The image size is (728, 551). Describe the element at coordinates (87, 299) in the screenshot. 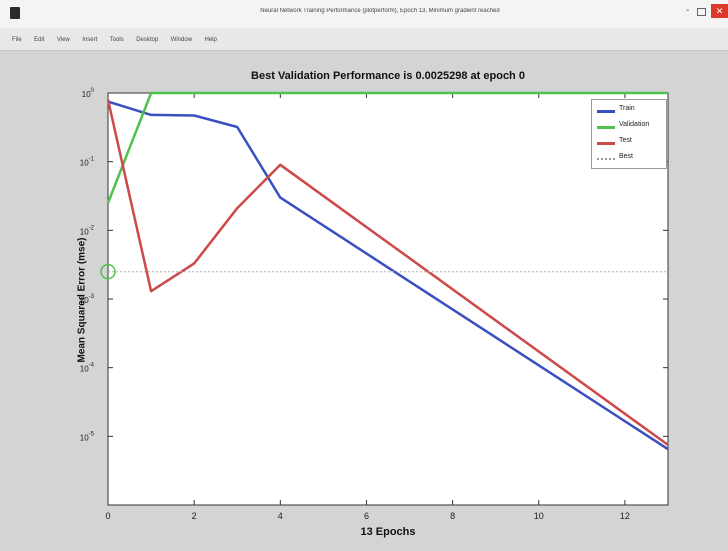

I see `y-tick-label: 10⁻³` at that location.